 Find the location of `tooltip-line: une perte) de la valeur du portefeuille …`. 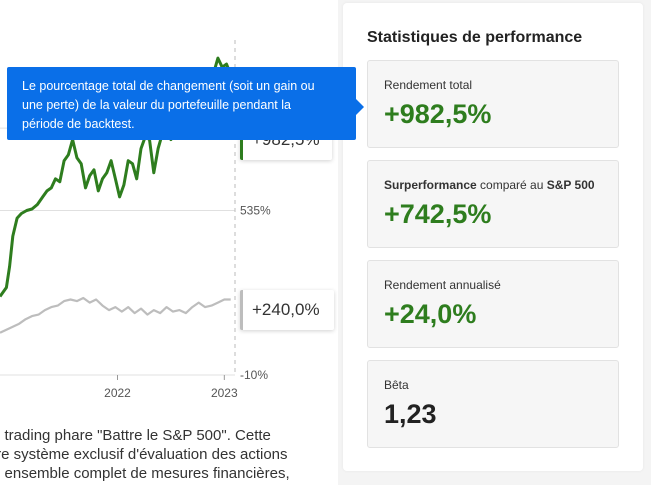

tooltip-line: une perte) de la valeur du portefeuille … is located at coordinates (156, 105).